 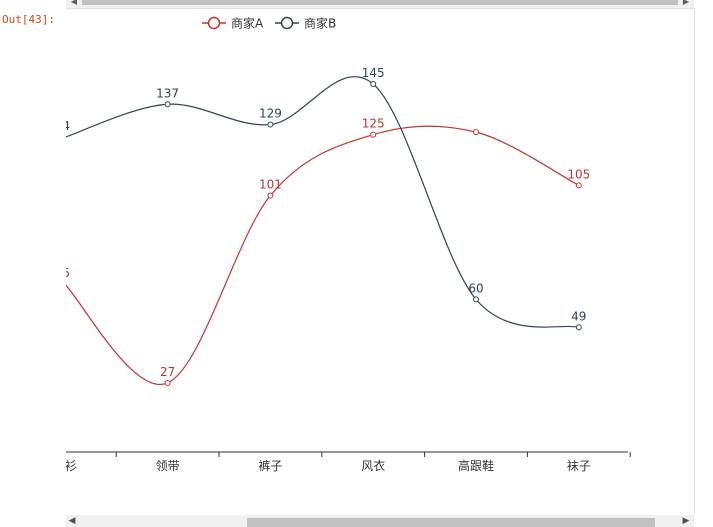 What do you see at coordinates (270, 184) in the screenshot?
I see `data-label: 101` at bounding box center [270, 184].